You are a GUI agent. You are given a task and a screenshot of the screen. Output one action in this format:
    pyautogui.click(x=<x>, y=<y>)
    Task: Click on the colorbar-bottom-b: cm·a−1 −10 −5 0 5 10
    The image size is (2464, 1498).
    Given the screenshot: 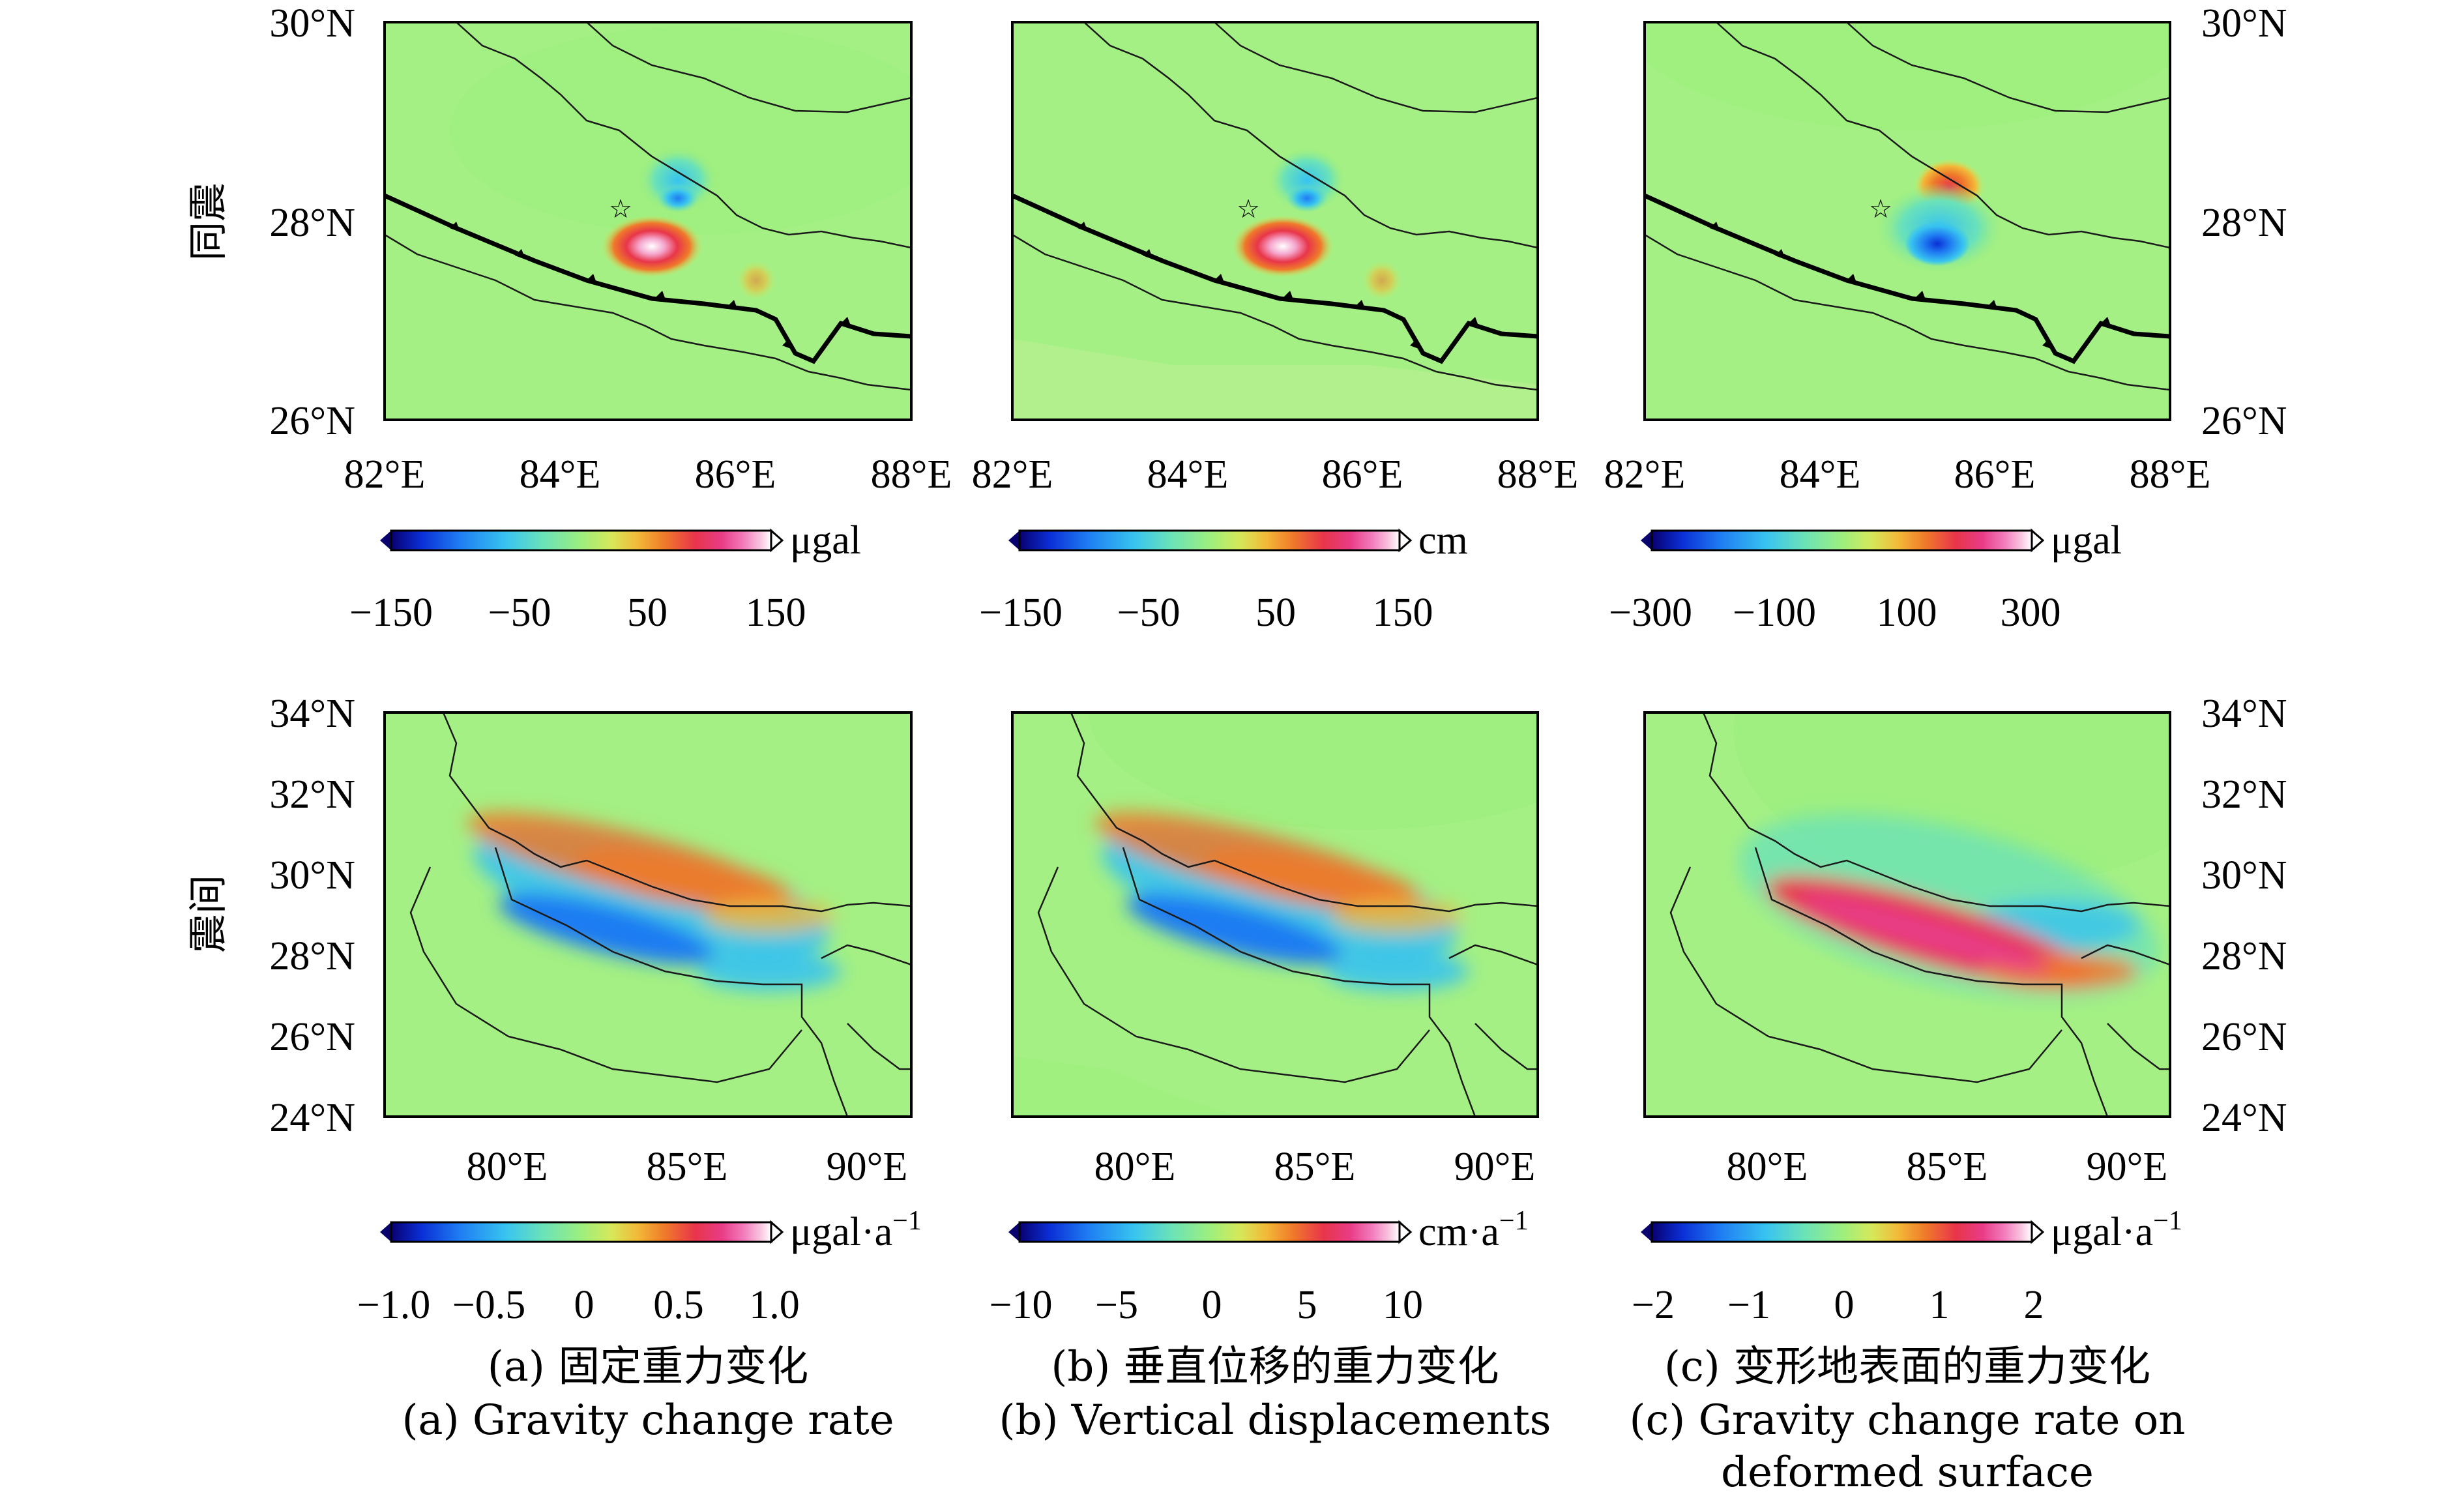 What is the action you would take?
    pyautogui.click(x=1259, y=1266)
    